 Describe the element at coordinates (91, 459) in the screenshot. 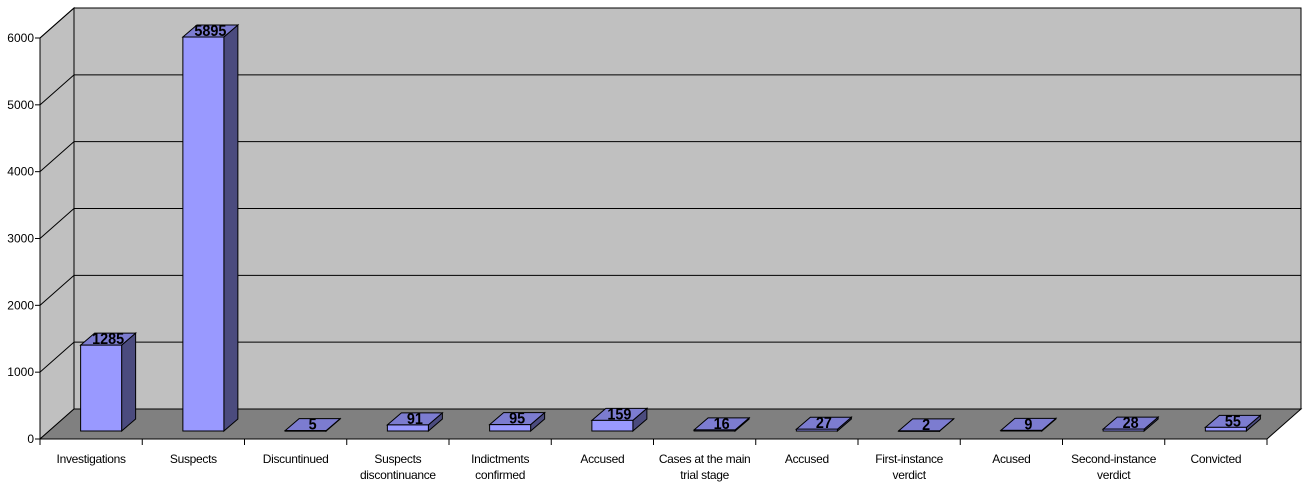

I see `x-tick-label: Investigations` at that location.